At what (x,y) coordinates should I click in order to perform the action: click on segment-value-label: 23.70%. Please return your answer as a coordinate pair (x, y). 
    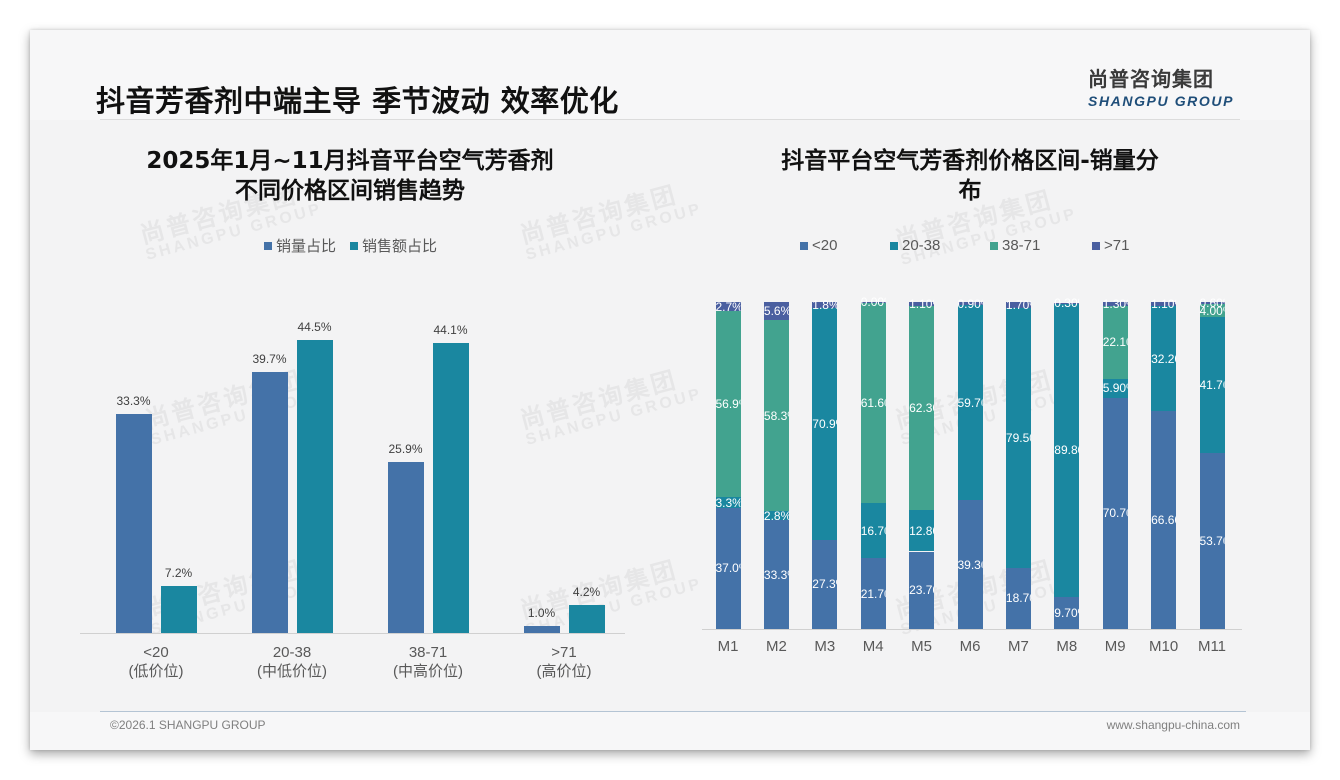
    Looking at the image, I should click on (929, 590).